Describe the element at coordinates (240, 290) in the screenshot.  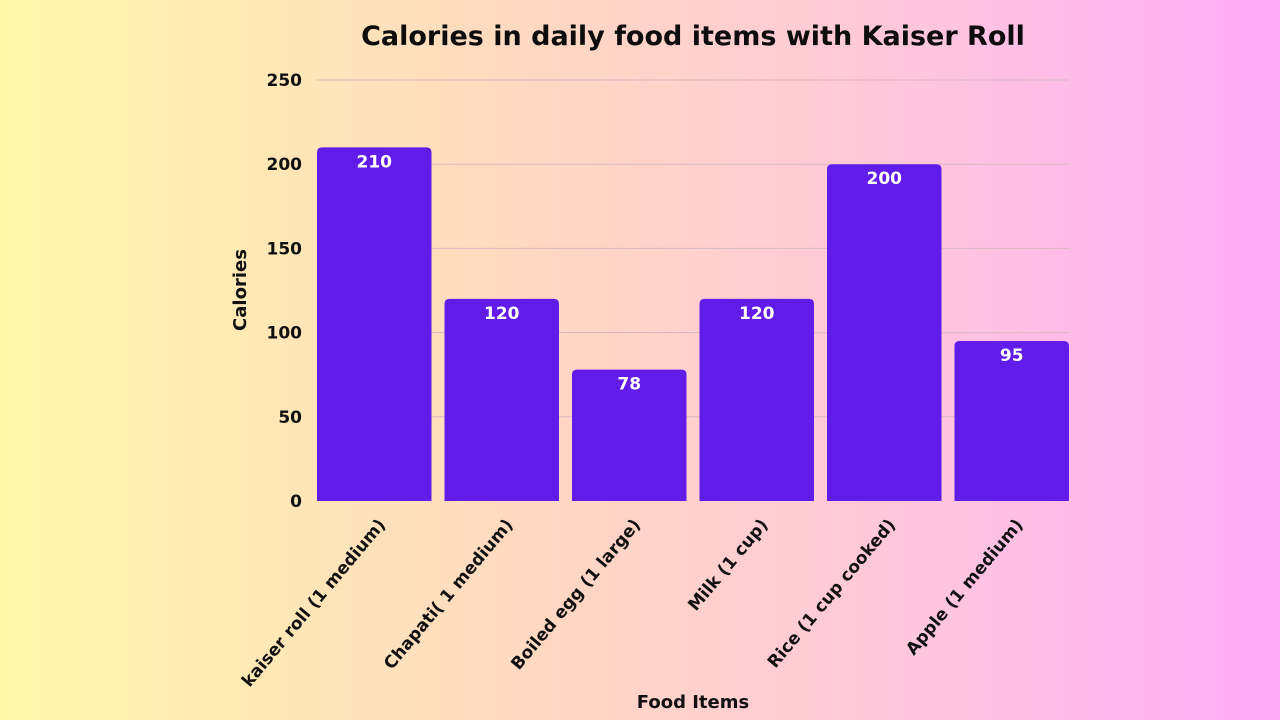
I see `y-axis-title: Calories` at that location.